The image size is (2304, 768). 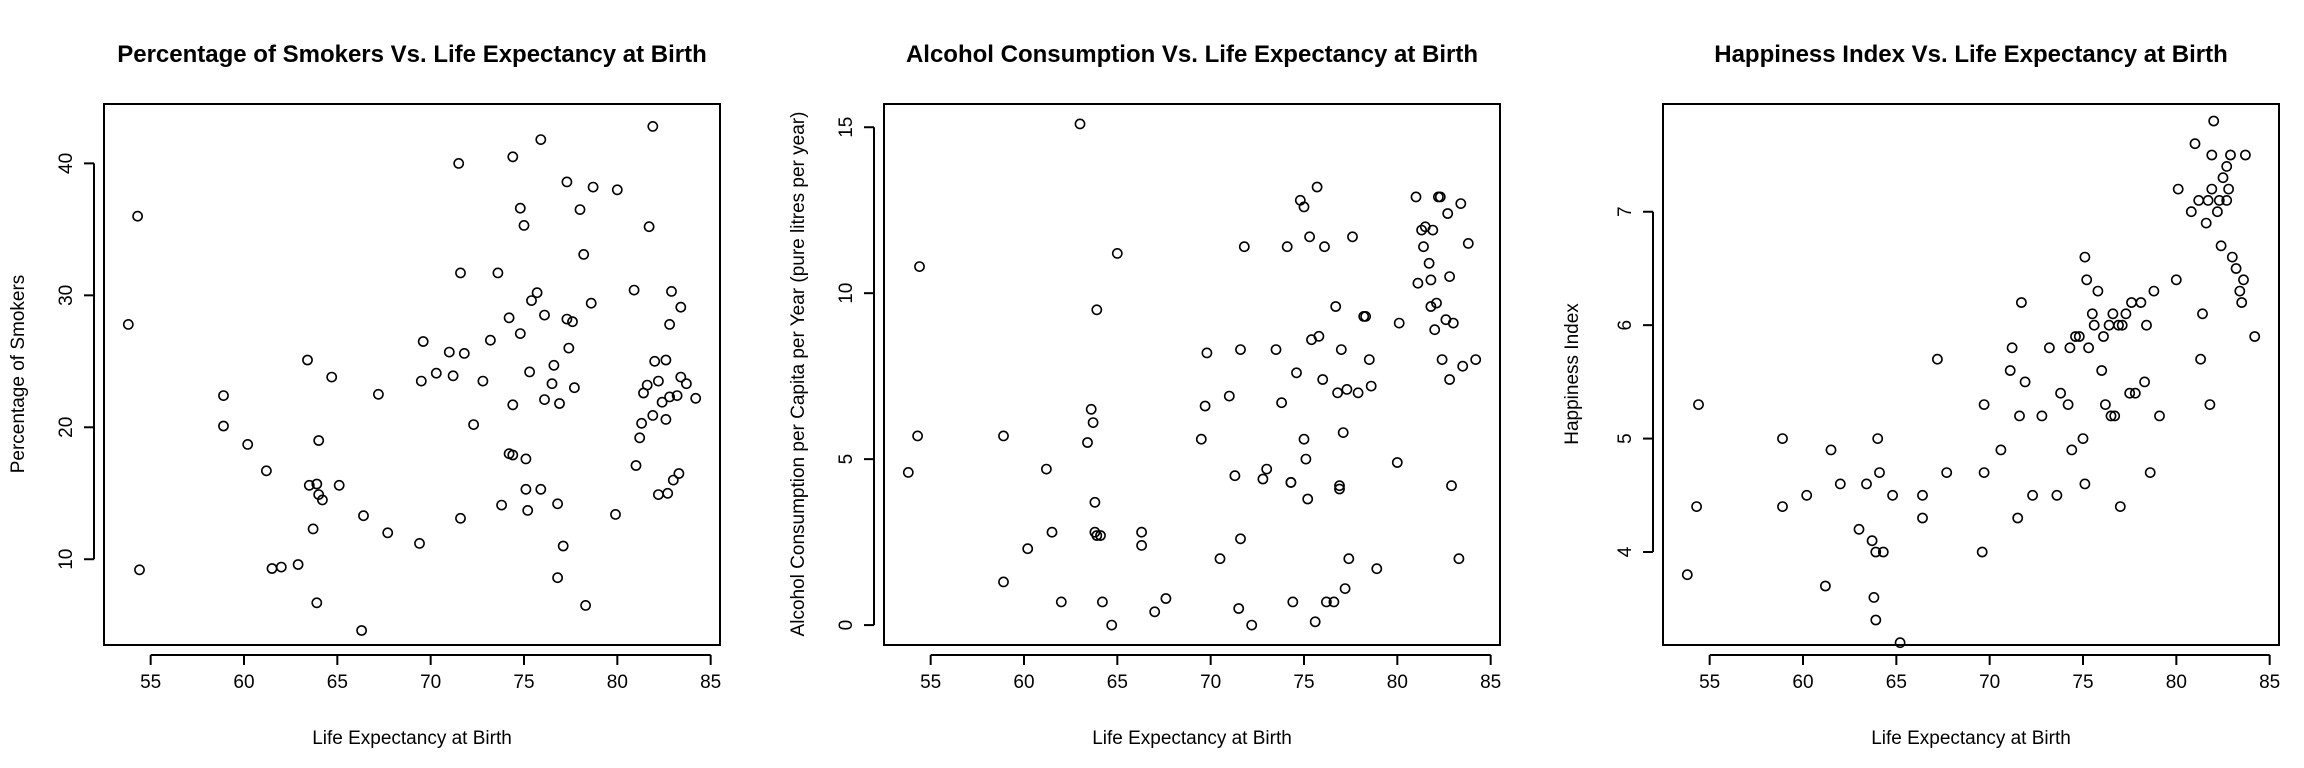 What do you see at coordinates (1625, 211) in the screenshot?
I see `y-tick-label: 7` at bounding box center [1625, 211].